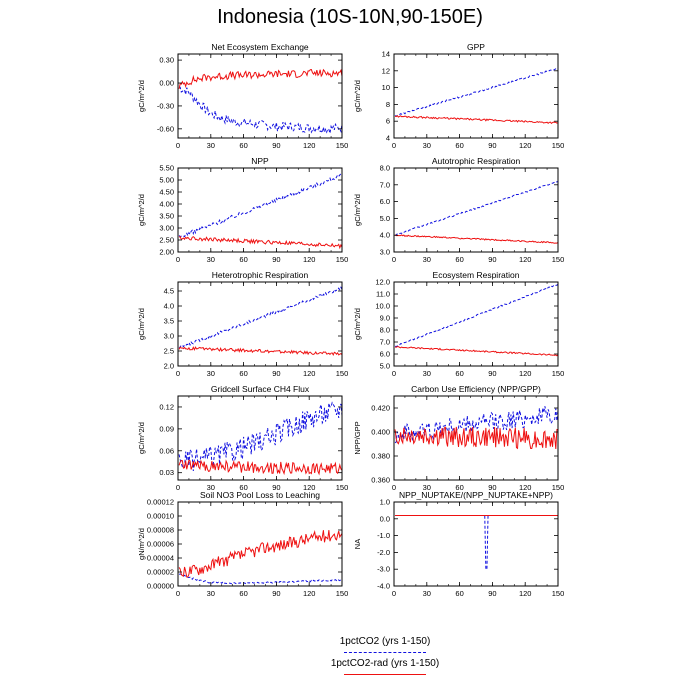 This screenshot has height=700, width=700. What do you see at coordinates (385, 201) in the screenshot?
I see `y-tick-label: 6.0` at bounding box center [385, 201].